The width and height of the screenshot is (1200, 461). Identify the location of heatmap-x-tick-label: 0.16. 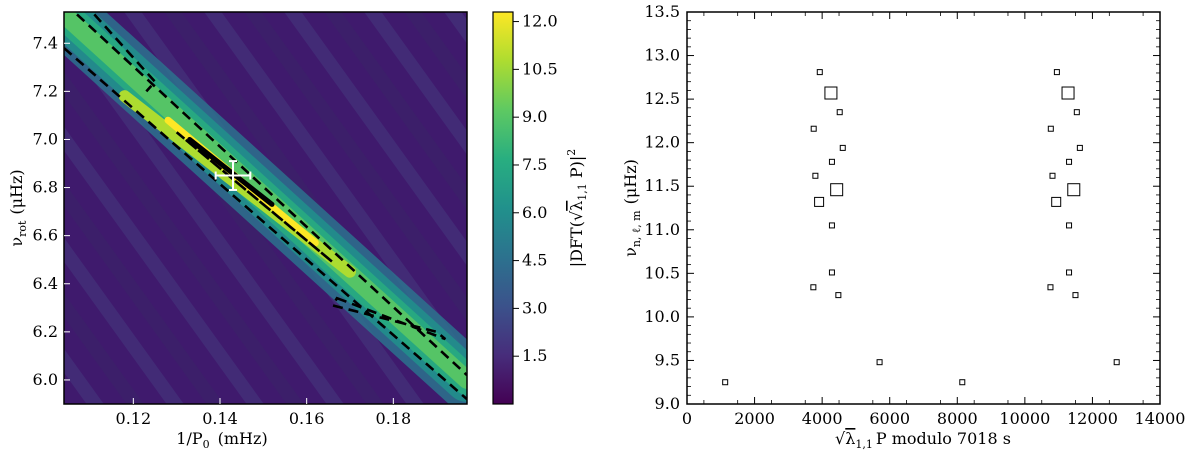
(307, 418).